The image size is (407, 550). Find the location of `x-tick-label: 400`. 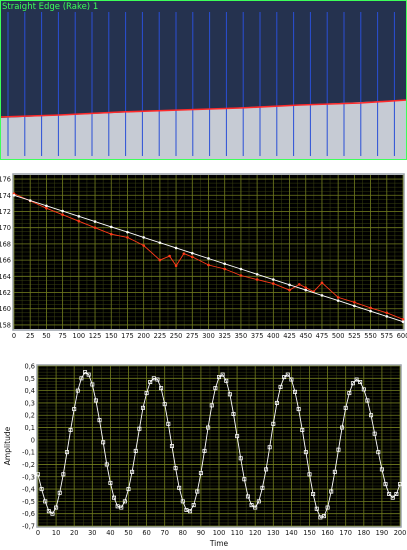

x-tick-label: 400 is located at coordinates (273, 336).